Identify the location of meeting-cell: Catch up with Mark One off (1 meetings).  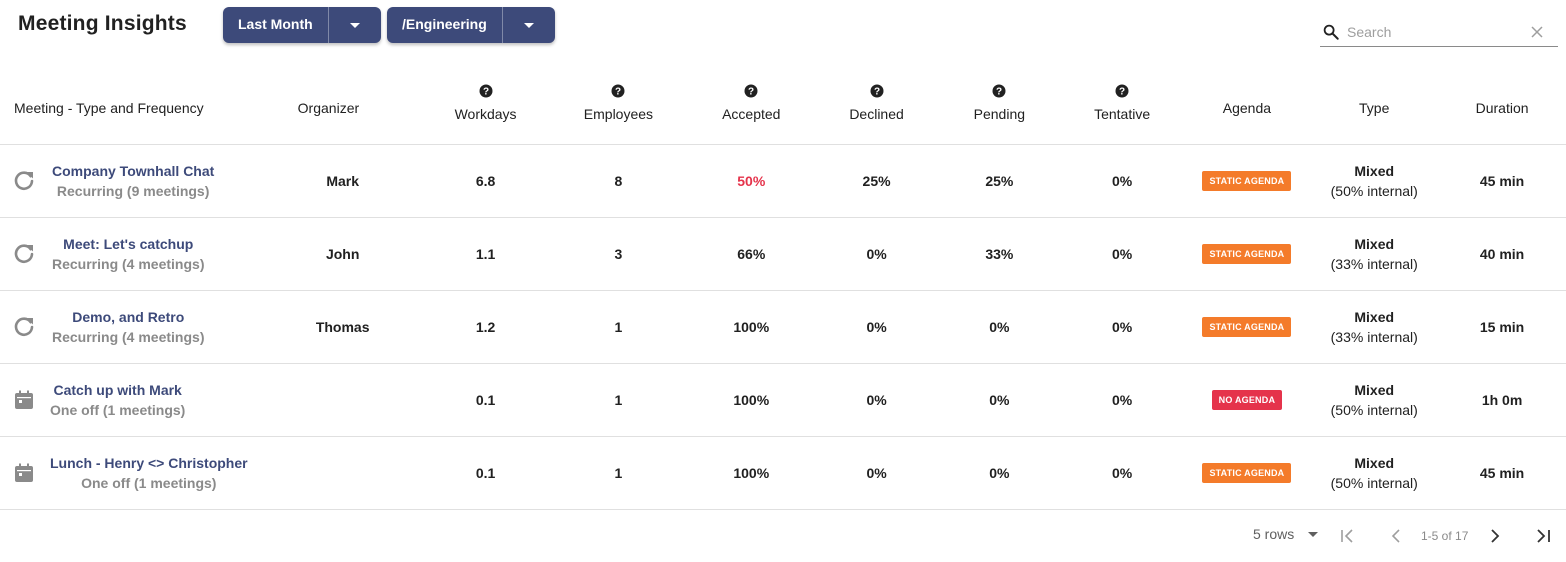
(132, 400).